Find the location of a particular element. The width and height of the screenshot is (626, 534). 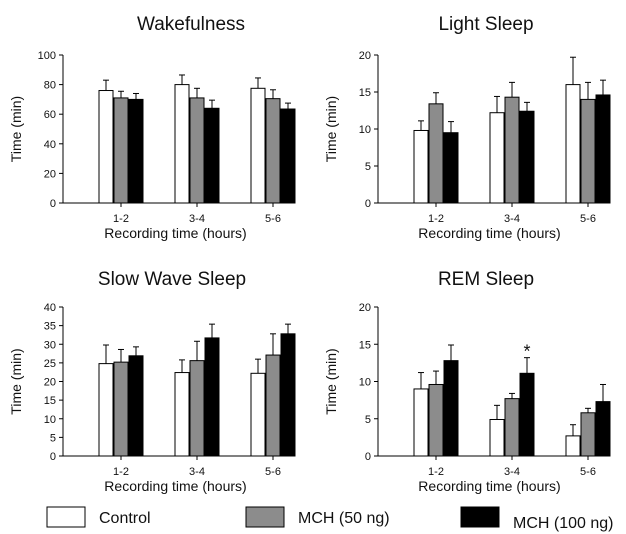

y-tick-label: 35 is located at coordinates (50, 327).